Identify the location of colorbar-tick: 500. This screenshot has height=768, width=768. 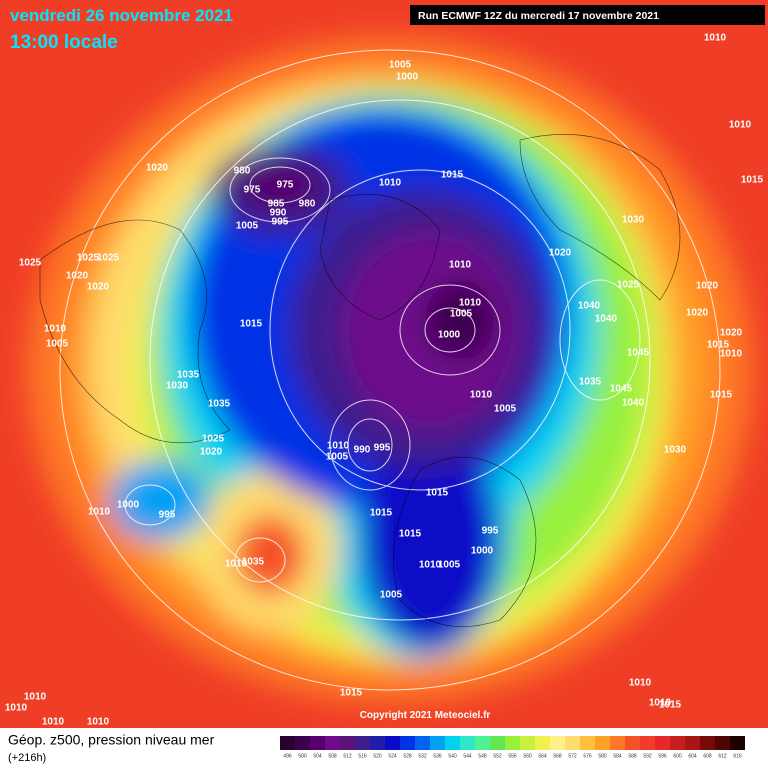
(302, 756).